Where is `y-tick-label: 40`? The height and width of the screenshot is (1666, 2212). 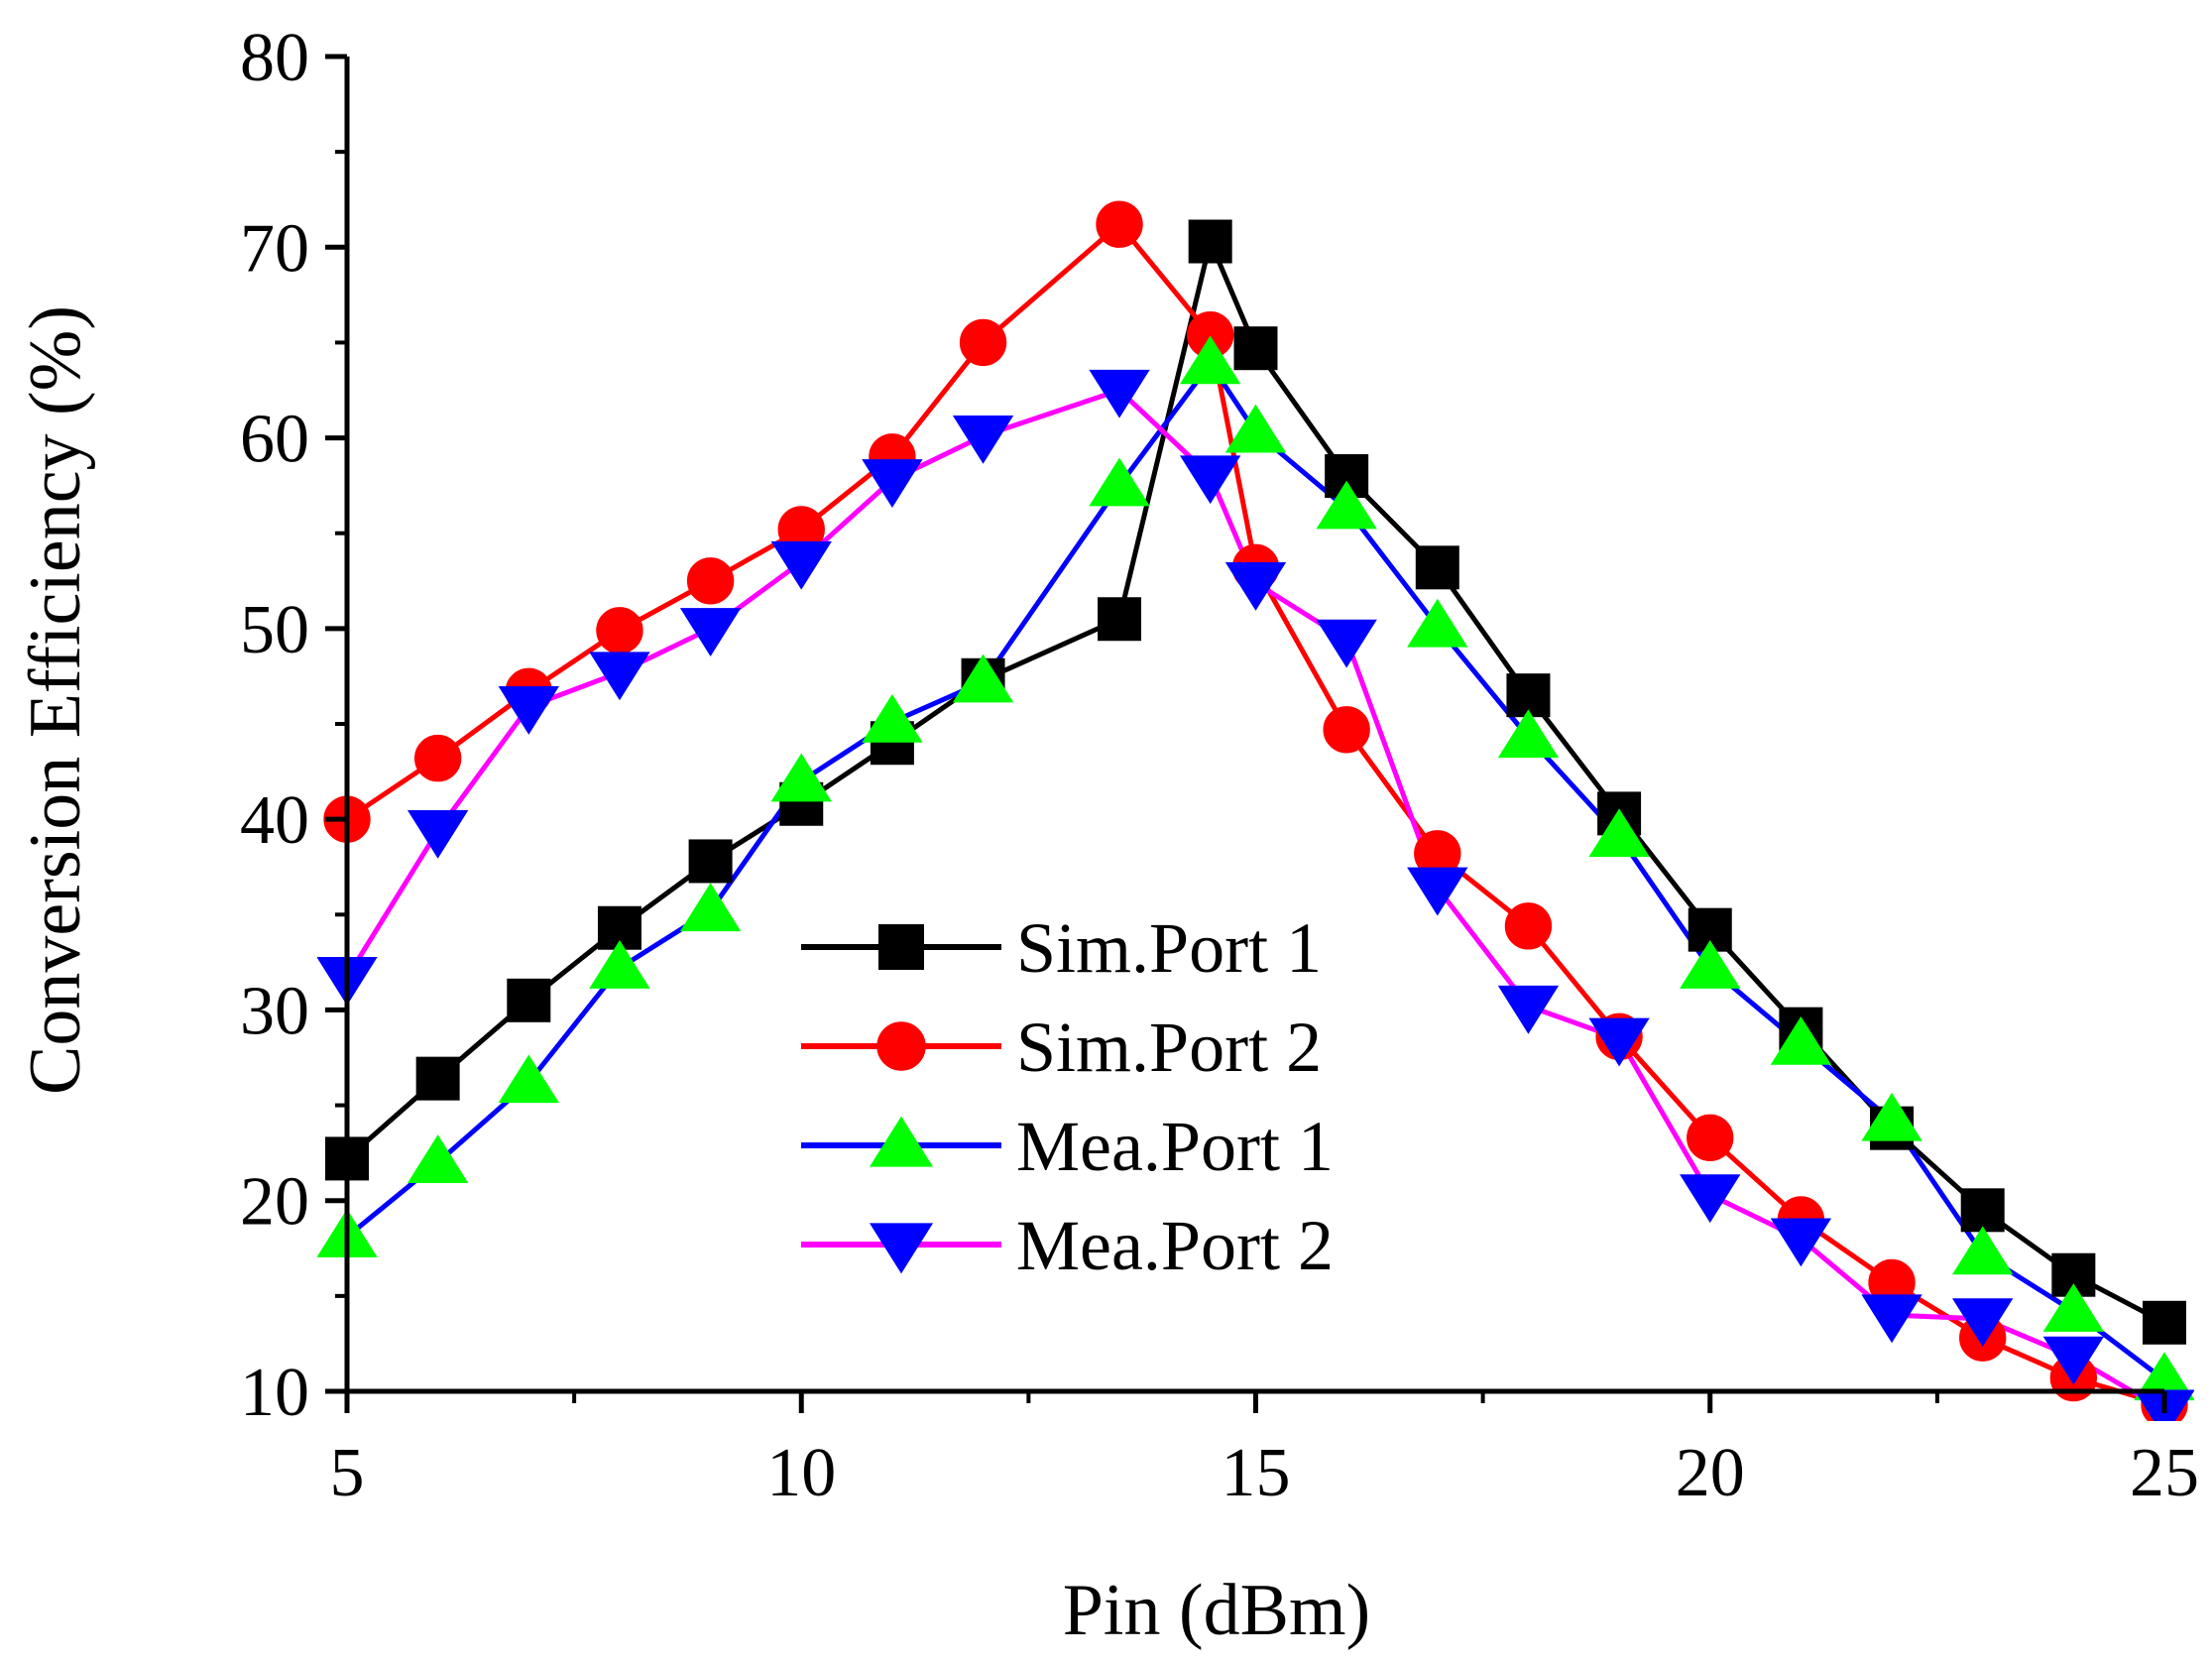 y-tick-label: 40 is located at coordinates (274, 820).